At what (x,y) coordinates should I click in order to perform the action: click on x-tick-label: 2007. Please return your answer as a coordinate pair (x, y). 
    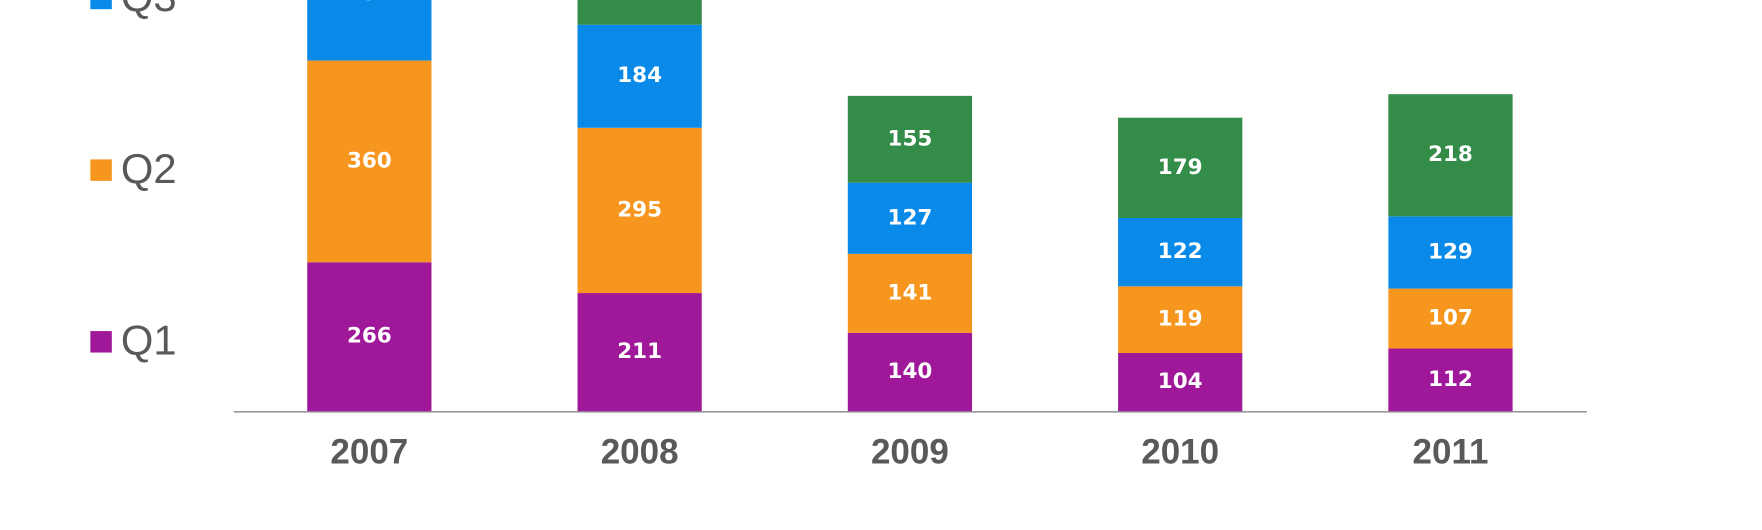
    Looking at the image, I should click on (369, 451).